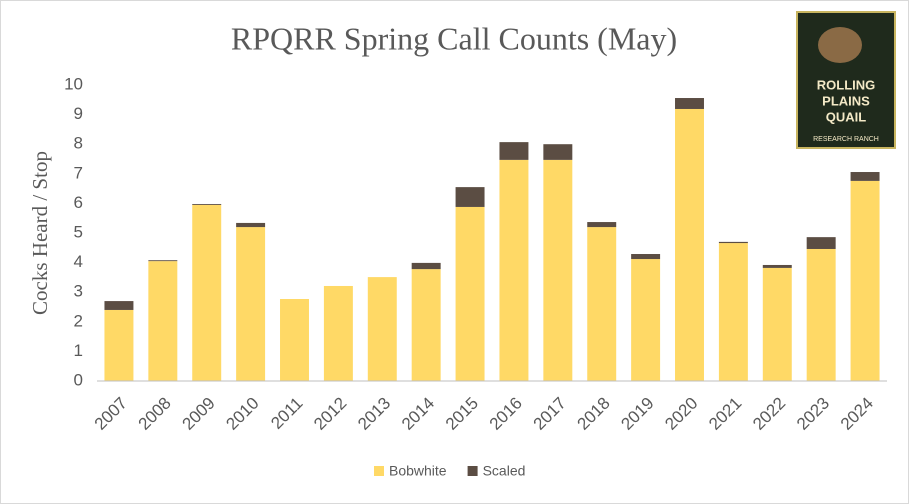  I want to click on y-tick-label: 2, so click(78, 320).